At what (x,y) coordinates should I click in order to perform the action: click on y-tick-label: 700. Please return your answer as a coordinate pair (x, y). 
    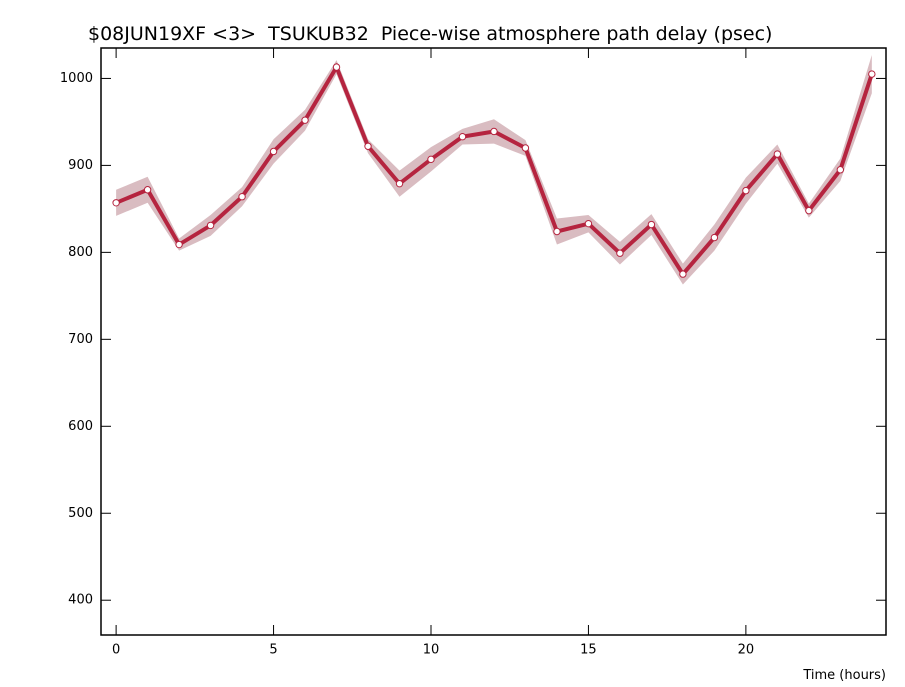
    Looking at the image, I should click on (80, 339).